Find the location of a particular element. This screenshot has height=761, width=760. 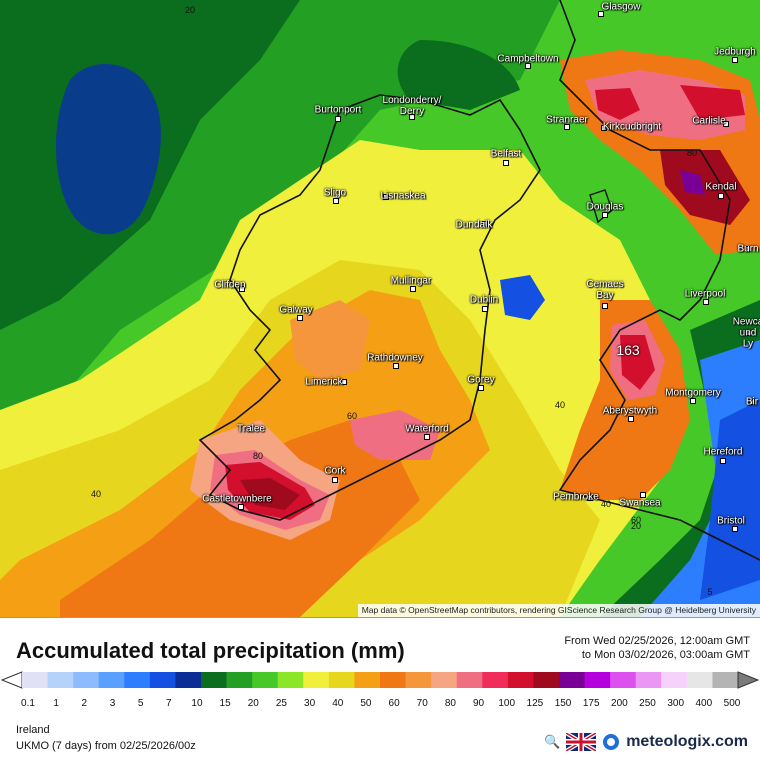

city-label-montgomery: Montgomery is located at coordinates (693, 393).